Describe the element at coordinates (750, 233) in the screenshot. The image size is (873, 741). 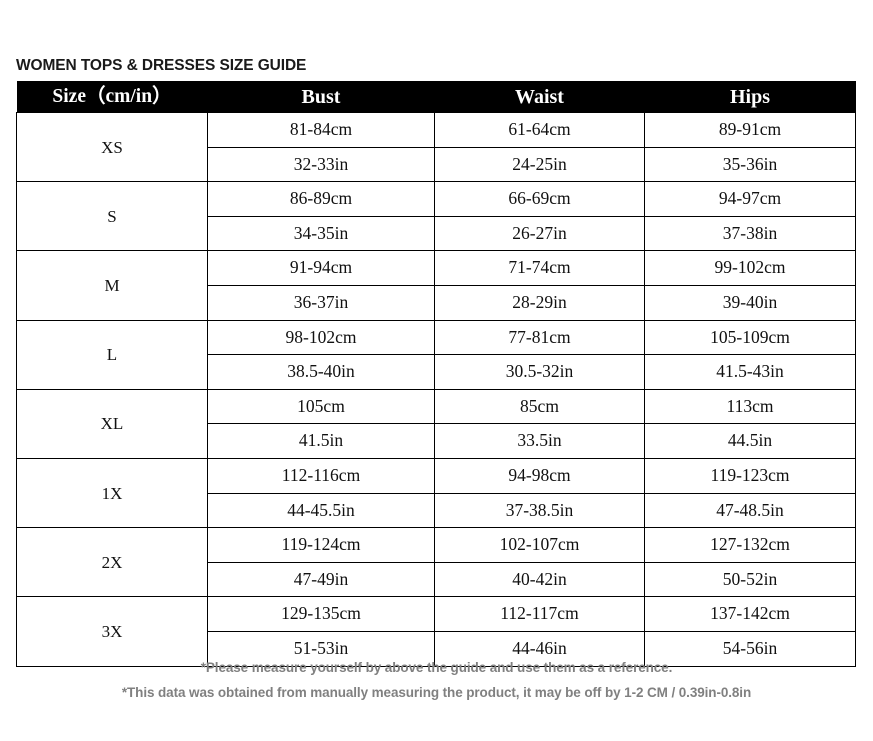
I see `hips-in-cell: 37-38in` at that location.